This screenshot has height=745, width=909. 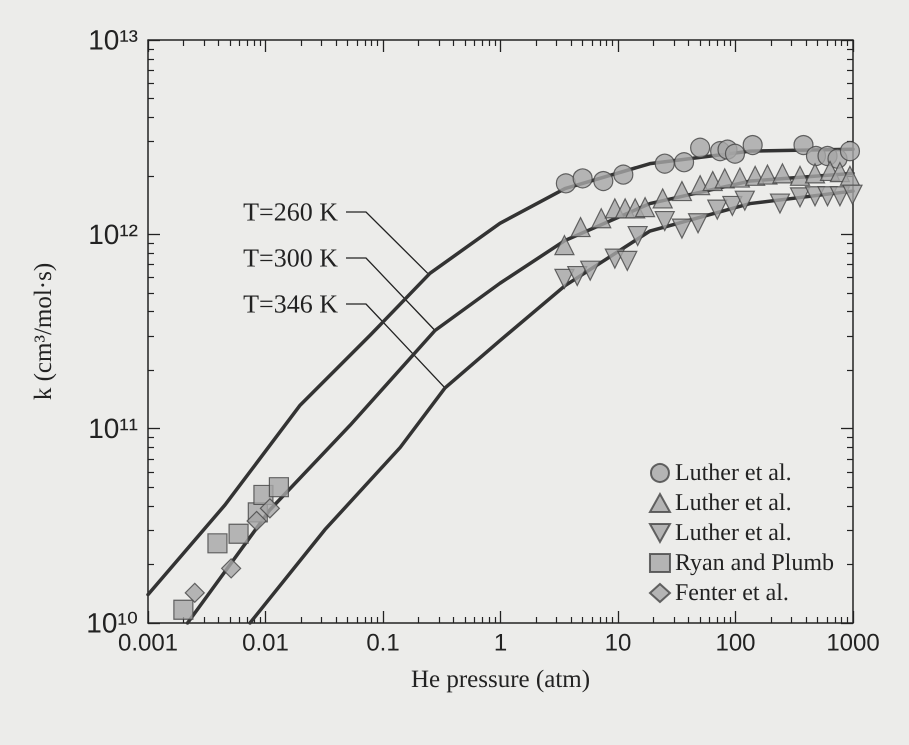 I want to click on legend-label: Fenter et al., so click(x=731, y=593).